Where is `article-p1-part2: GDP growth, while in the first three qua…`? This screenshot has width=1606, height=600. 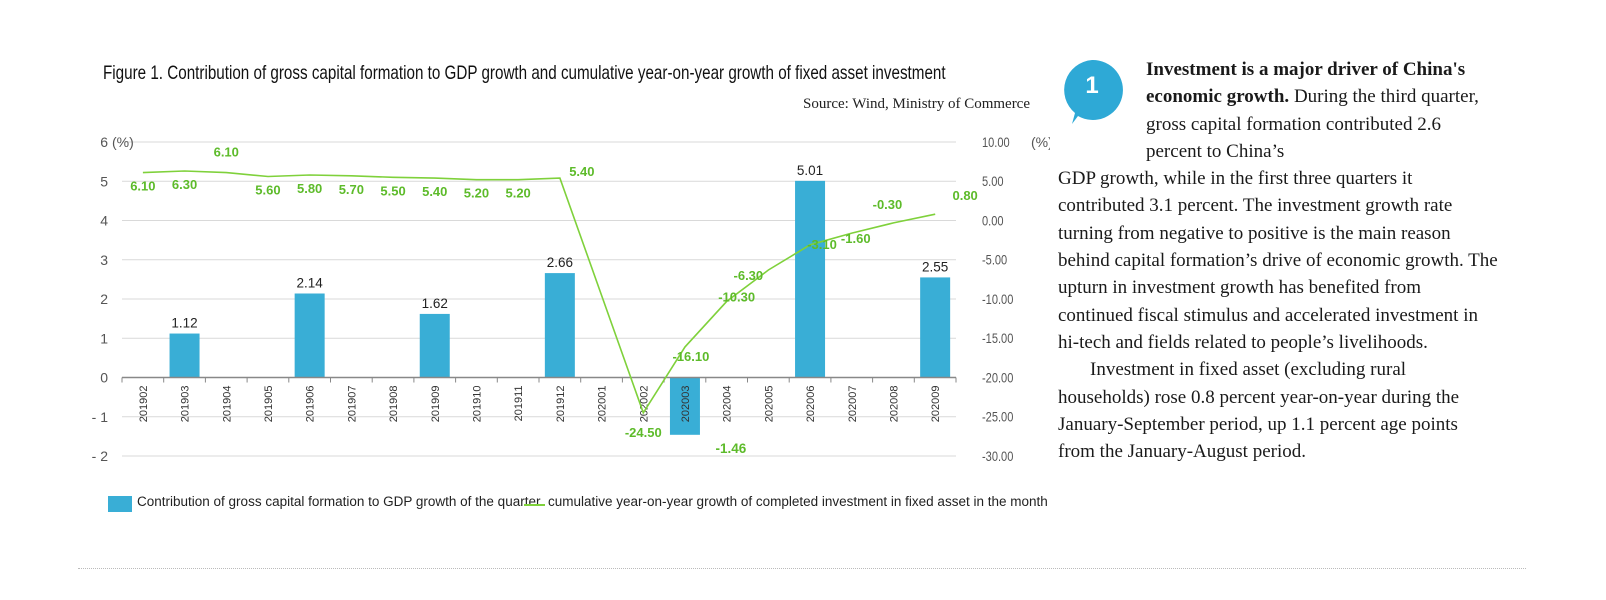 article-p1-part2: GDP growth, while in the first three qua… is located at coordinates (1278, 260).